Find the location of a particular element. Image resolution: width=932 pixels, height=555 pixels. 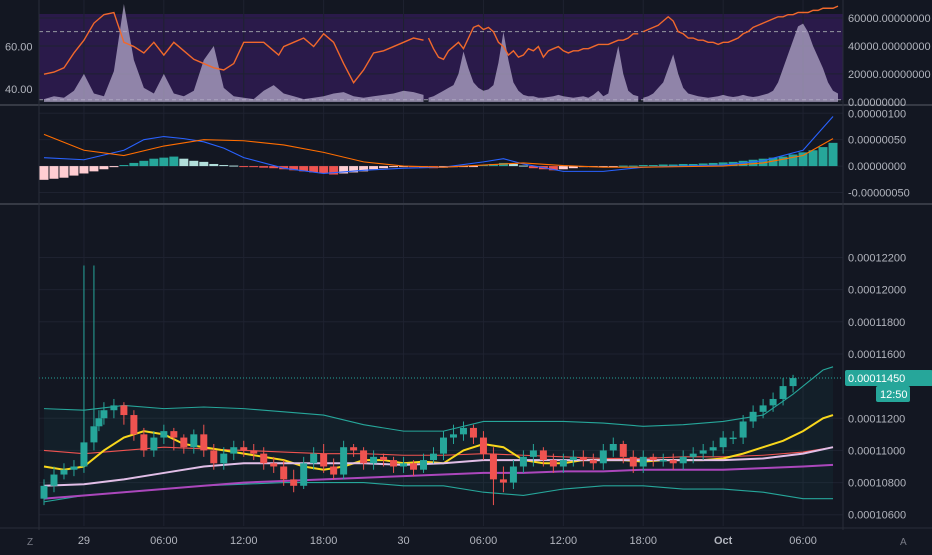

macd-right-tick-label: 0.00000100 is located at coordinates (877, 114).